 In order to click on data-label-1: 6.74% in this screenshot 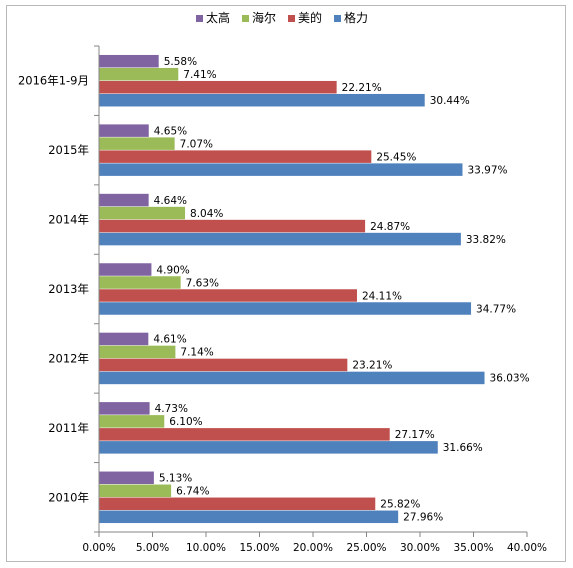, I will do `click(192, 492)`.